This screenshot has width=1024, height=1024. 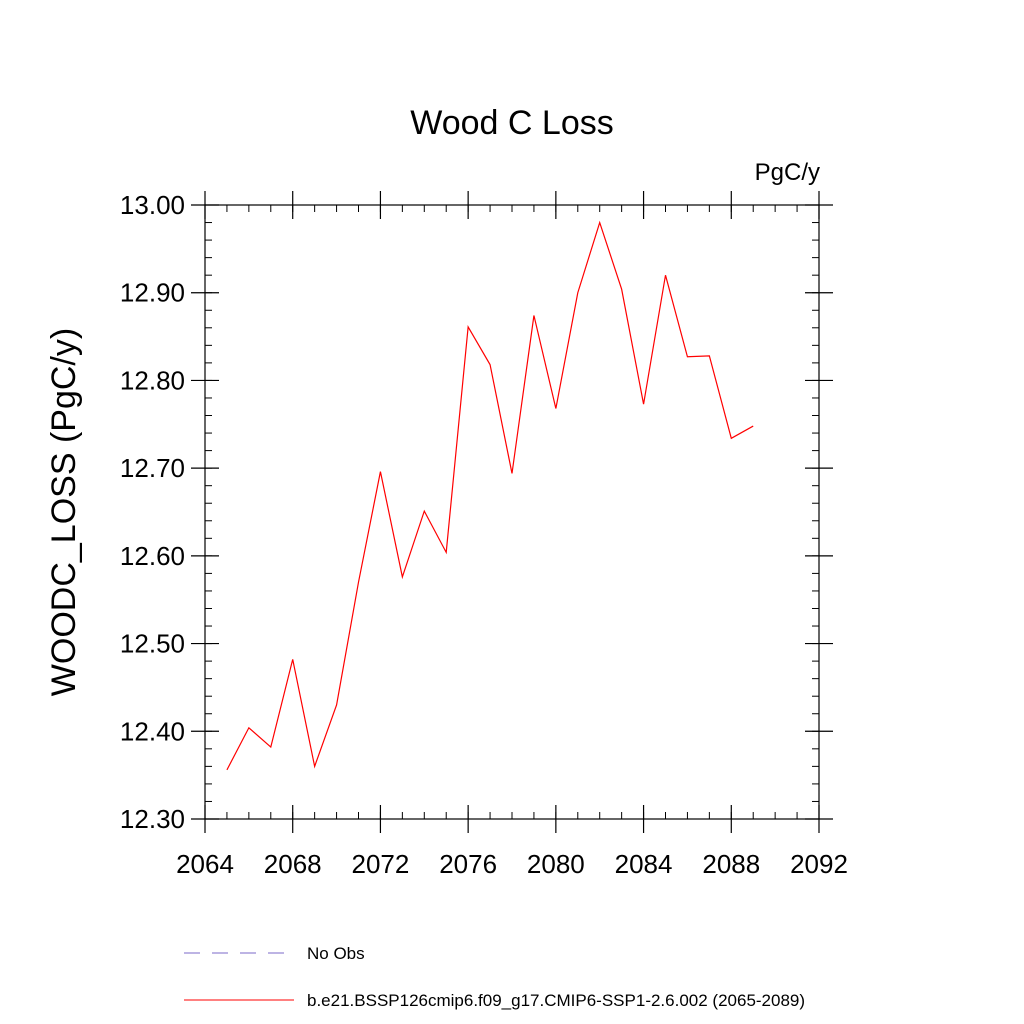 I want to click on x-tick-label: 2076, so click(x=468, y=864).